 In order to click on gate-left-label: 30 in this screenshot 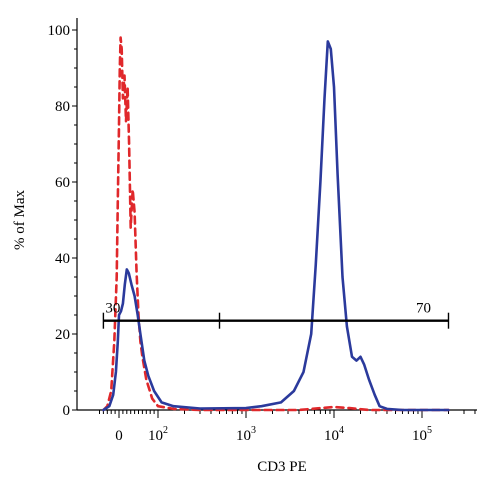, I will do `click(112, 309)`.